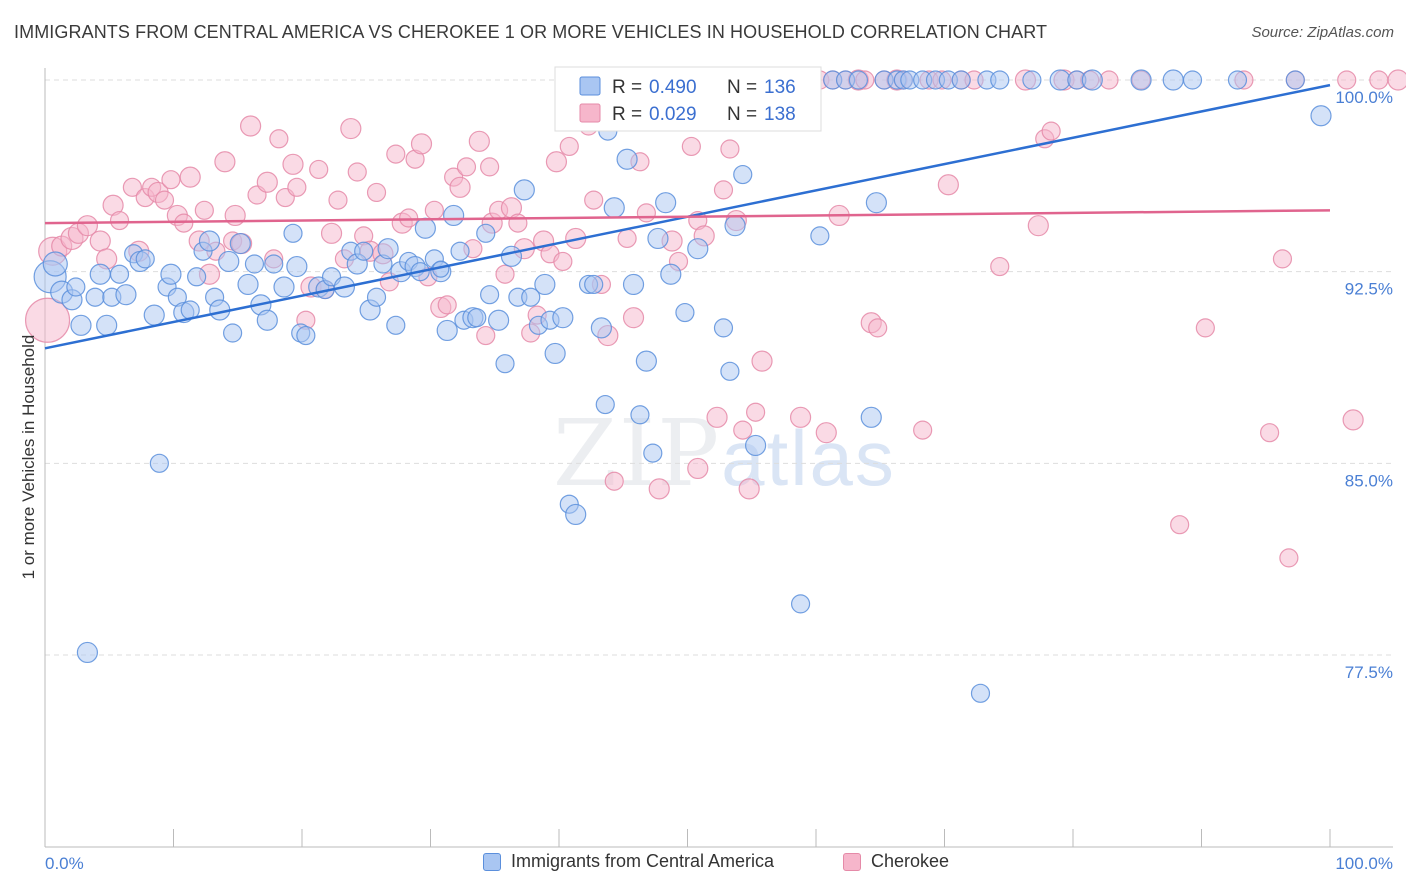 Image resolution: width=1406 pixels, height=892 pixels. What do you see at coordinates (1364, 863) in the screenshot?
I see `x-tick-label-max: 100.0%` at bounding box center [1364, 863].